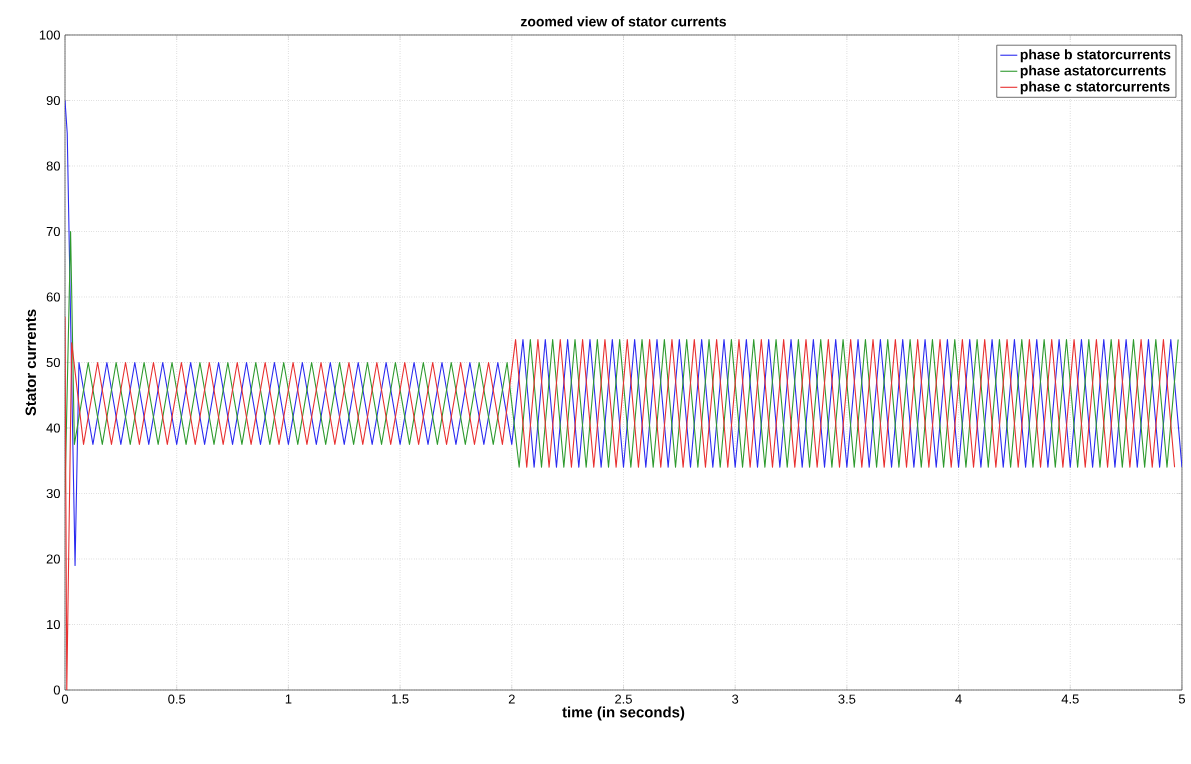 The height and width of the screenshot is (764, 1191). What do you see at coordinates (31, 362) in the screenshot?
I see `y-axis-title: Stator currents` at bounding box center [31, 362].